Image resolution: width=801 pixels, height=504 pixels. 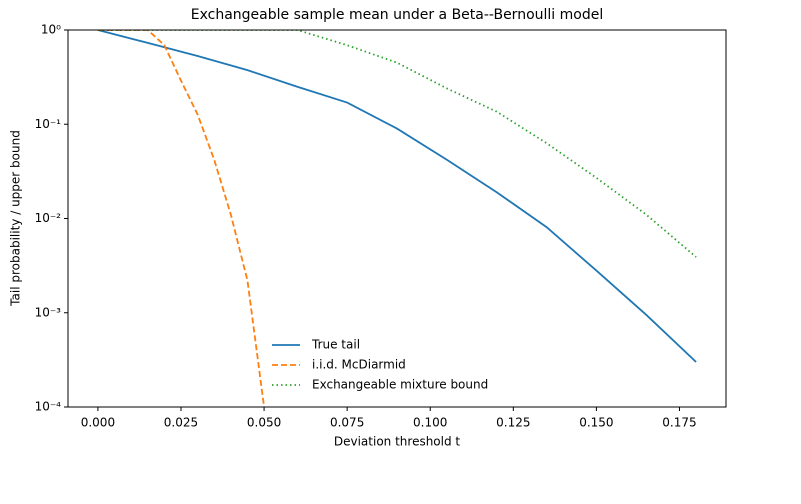 What do you see at coordinates (48, 407) in the screenshot?
I see `y-tick-label: 10⁻⁴` at bounding box center [48, 407].